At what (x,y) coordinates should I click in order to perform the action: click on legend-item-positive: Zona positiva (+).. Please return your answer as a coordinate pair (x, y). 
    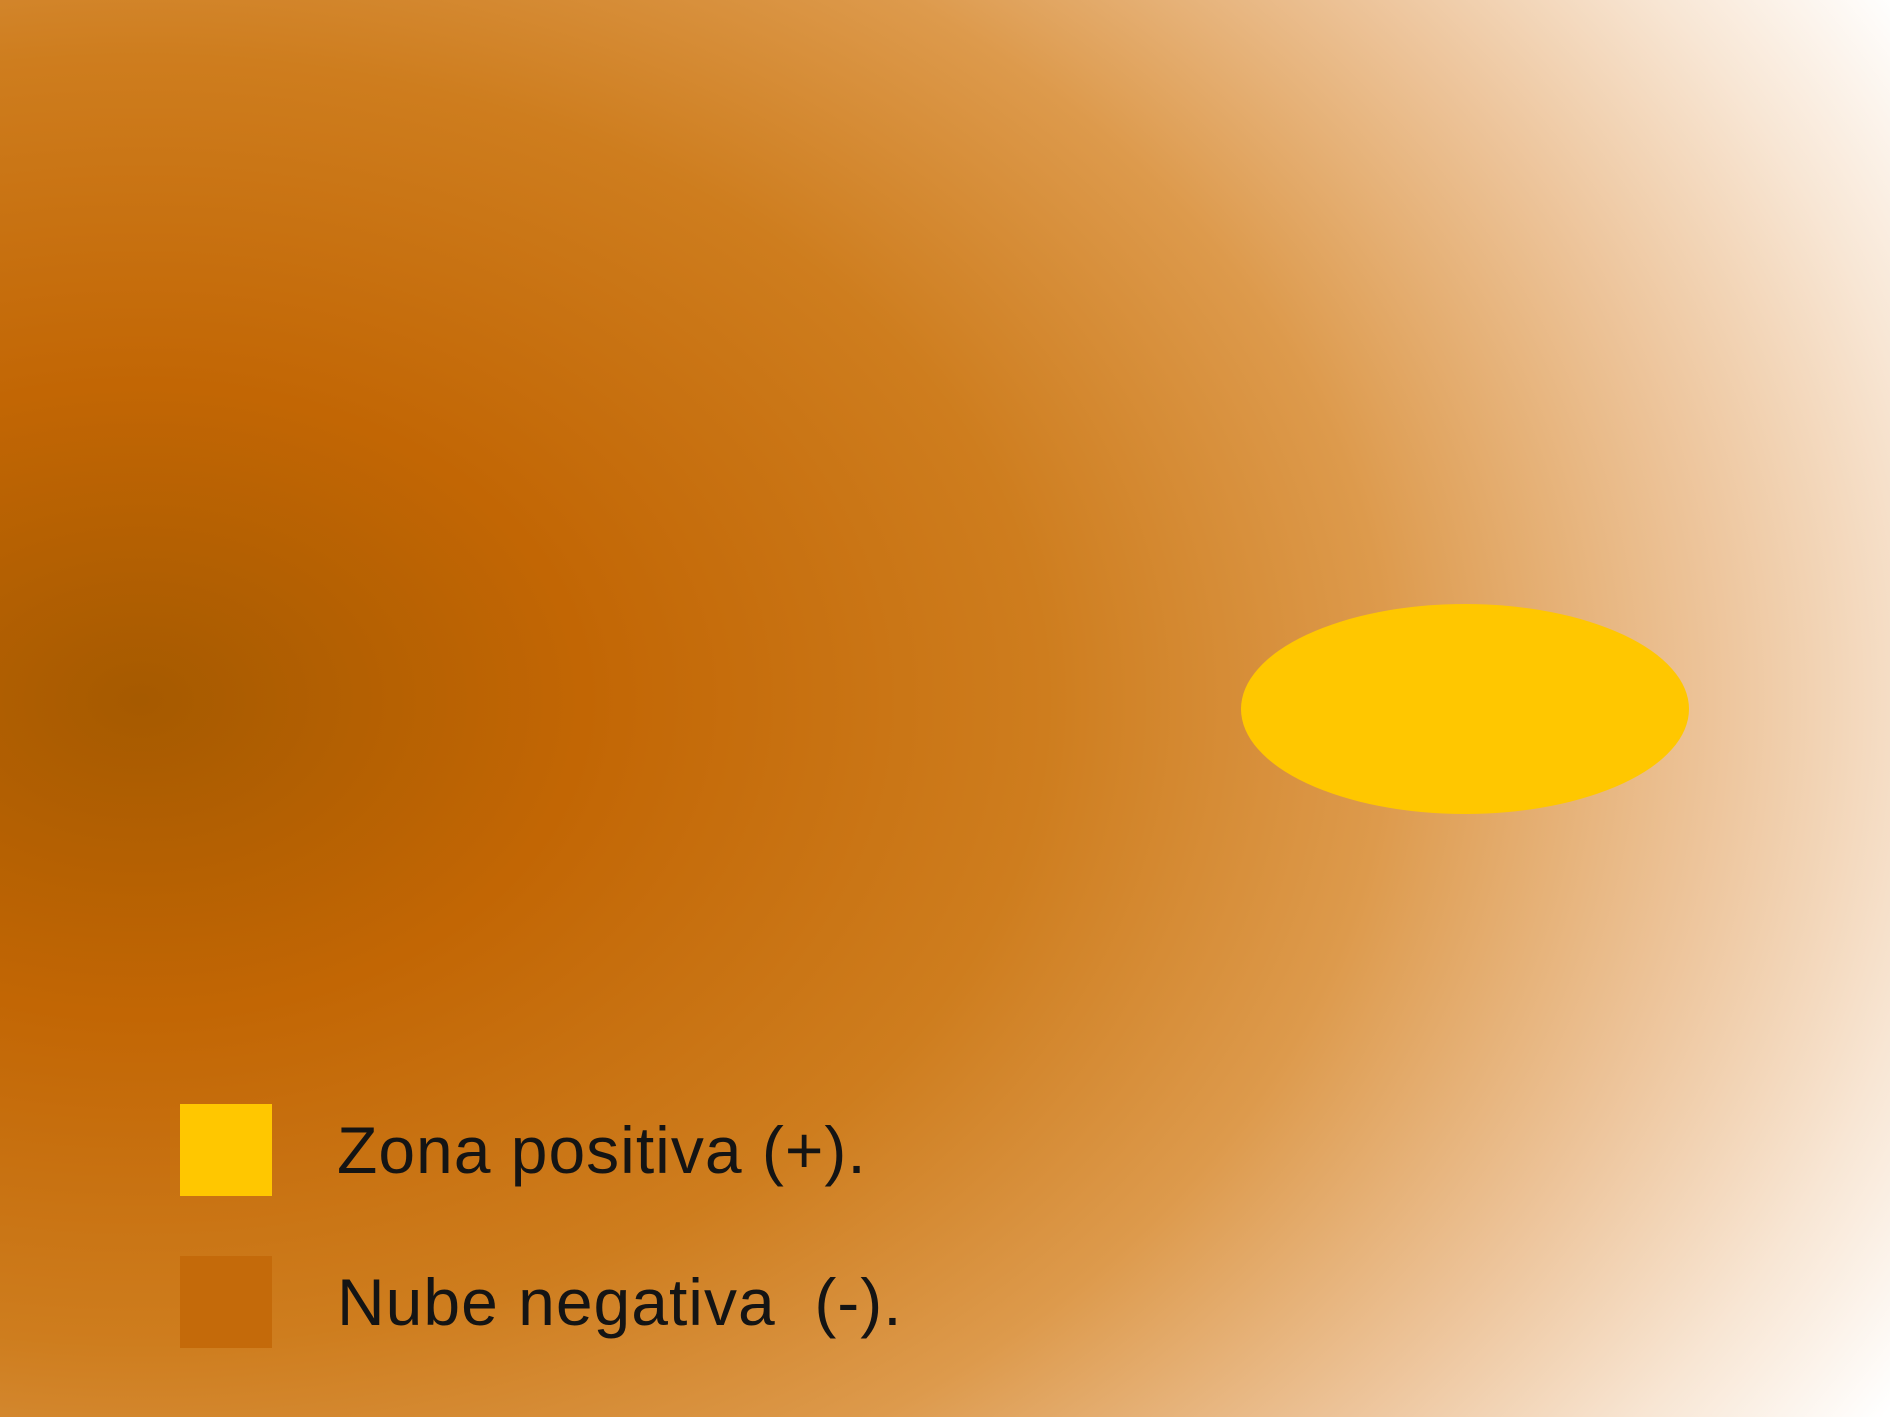
    Looking at the image, I should click on (523, 1150).